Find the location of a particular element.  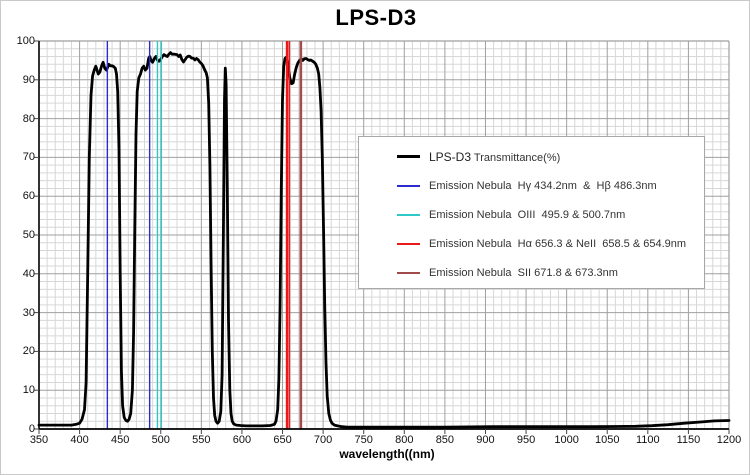

x-tick-label: 750 is located at coordinates (363, 440).